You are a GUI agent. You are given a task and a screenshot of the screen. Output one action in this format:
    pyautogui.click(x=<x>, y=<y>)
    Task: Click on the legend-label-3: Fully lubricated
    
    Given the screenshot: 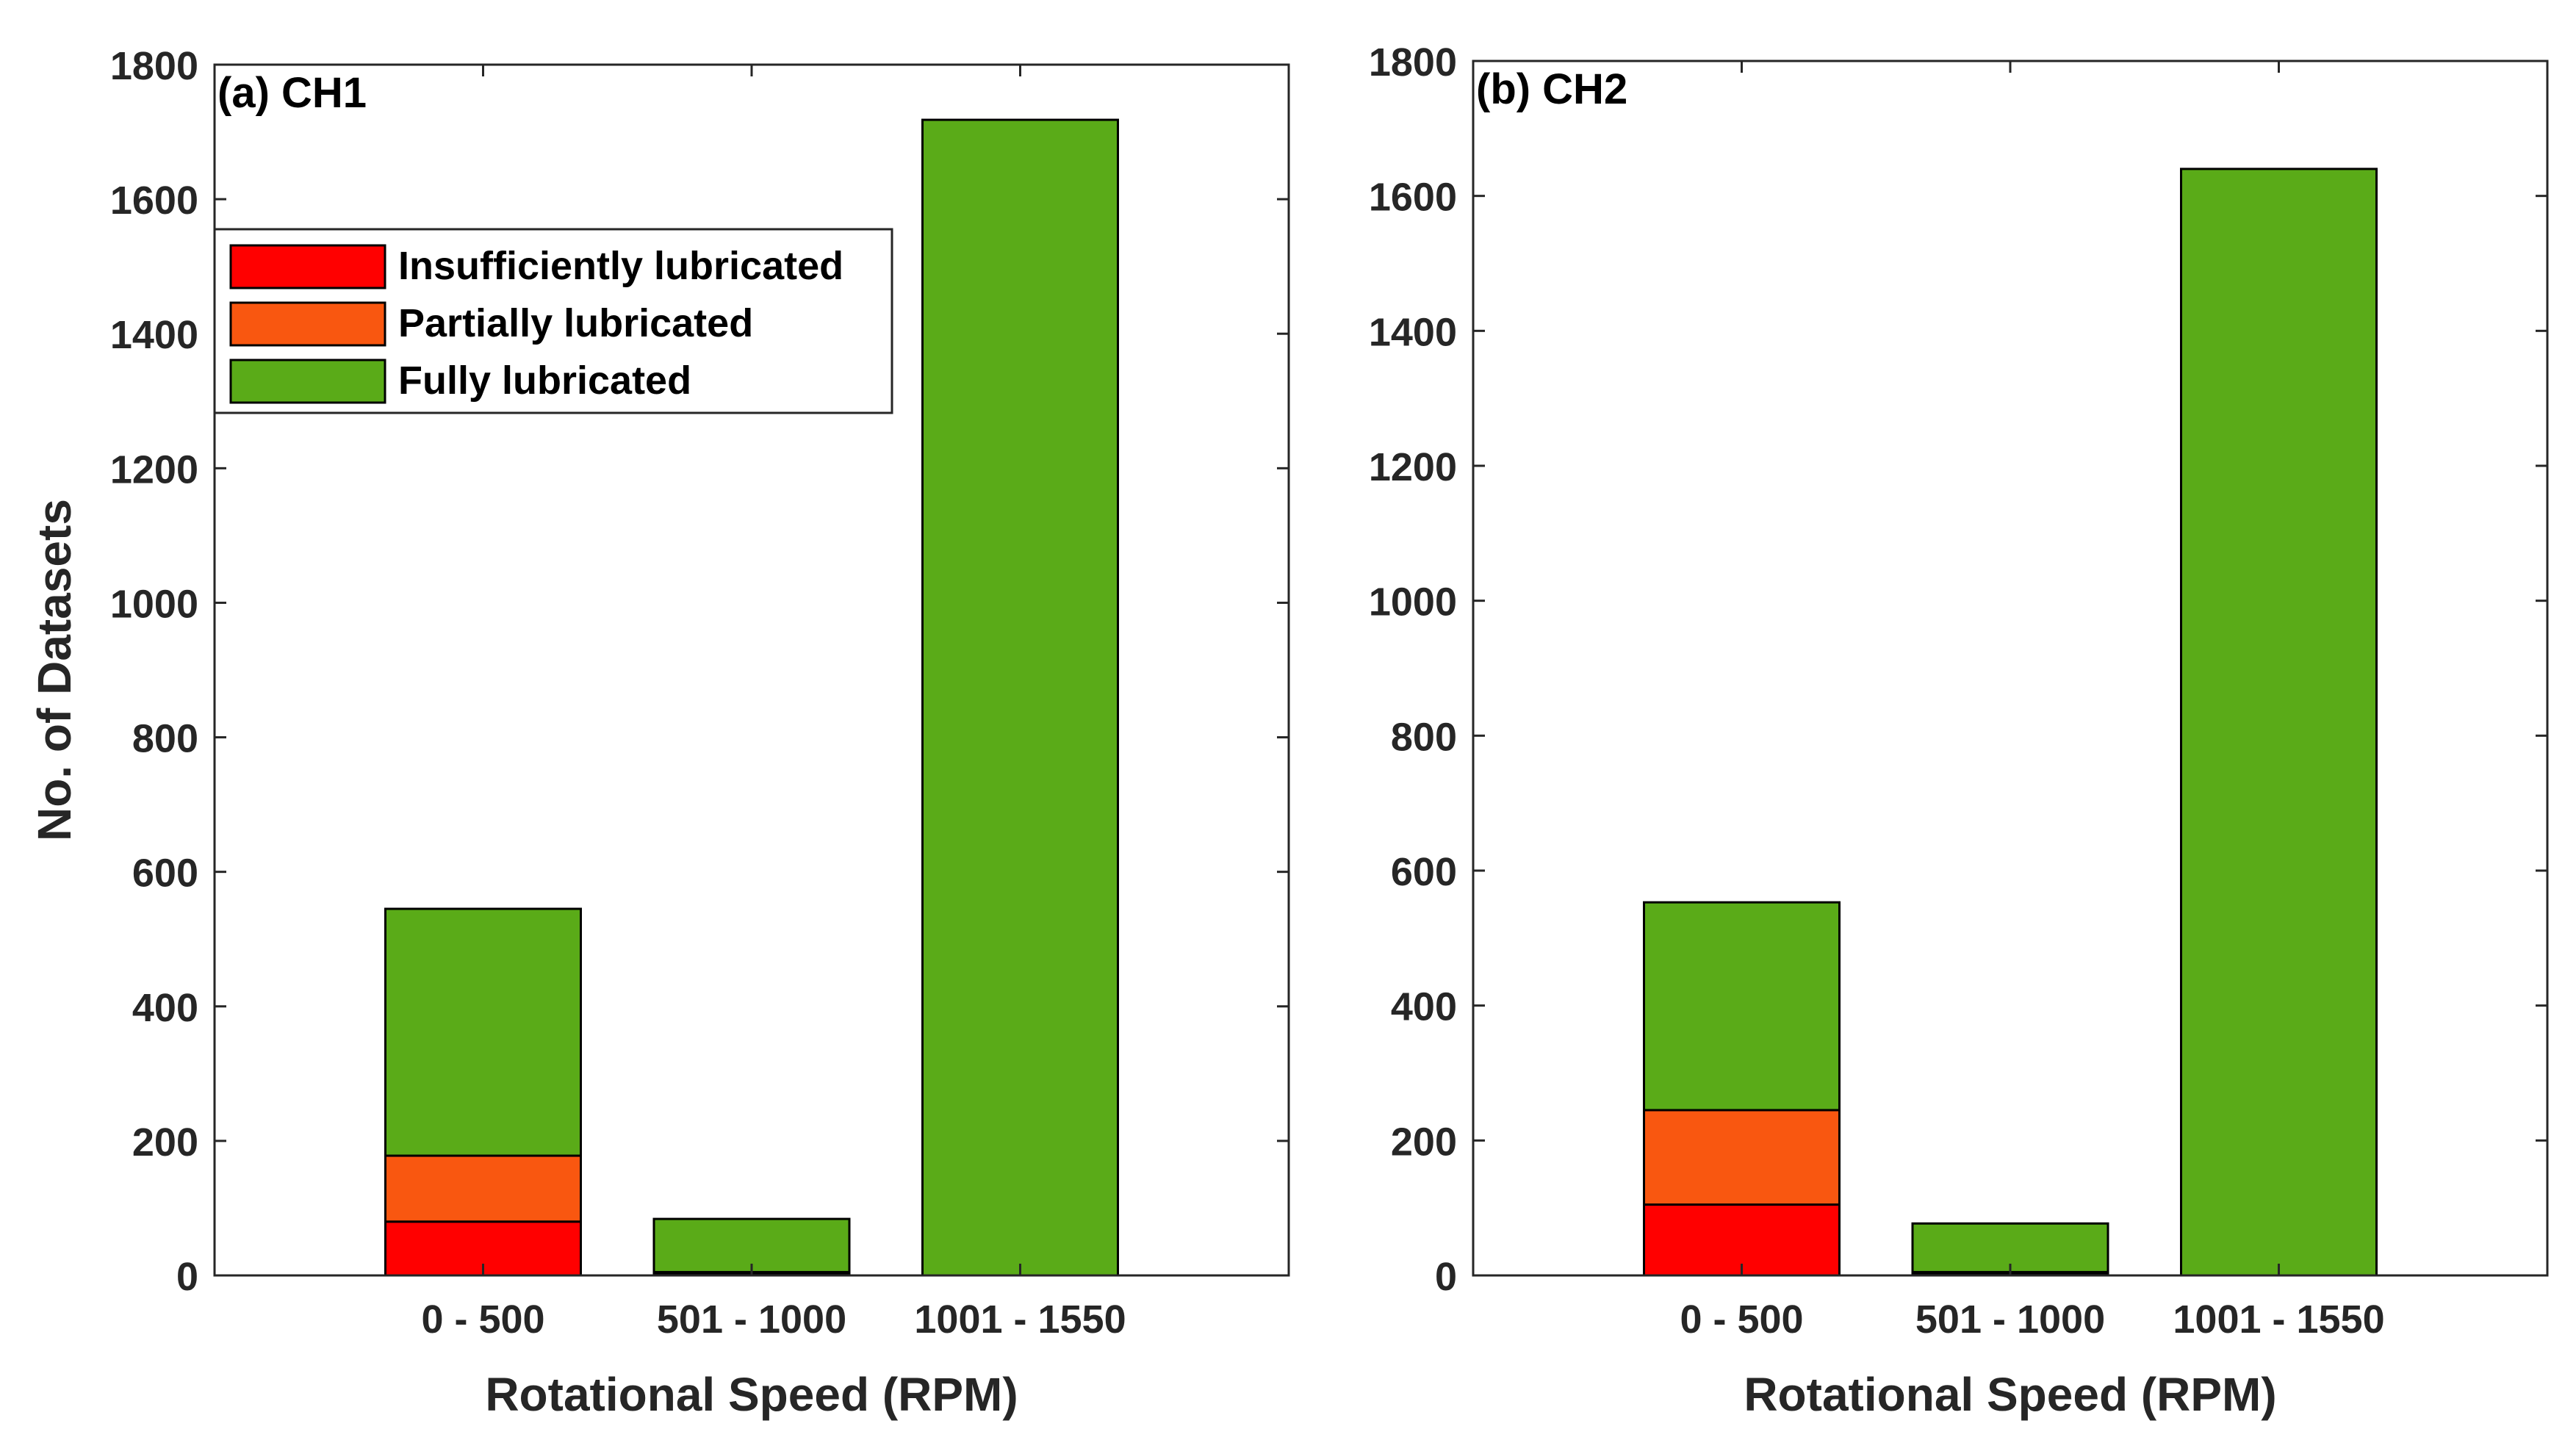 What is the action you would take?
    pyautogui.click(x=544, y=381)
    